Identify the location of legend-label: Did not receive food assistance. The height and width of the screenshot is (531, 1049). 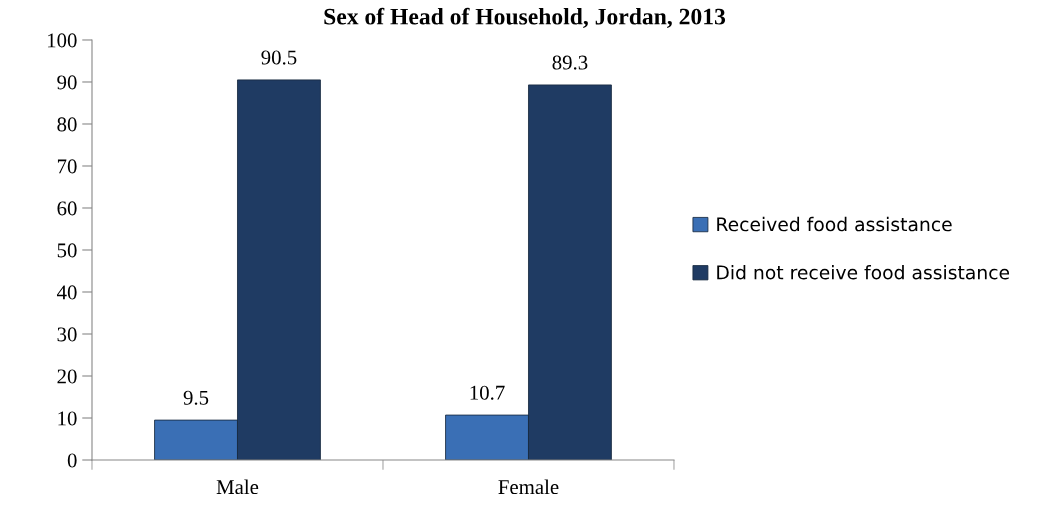
(863, 272).